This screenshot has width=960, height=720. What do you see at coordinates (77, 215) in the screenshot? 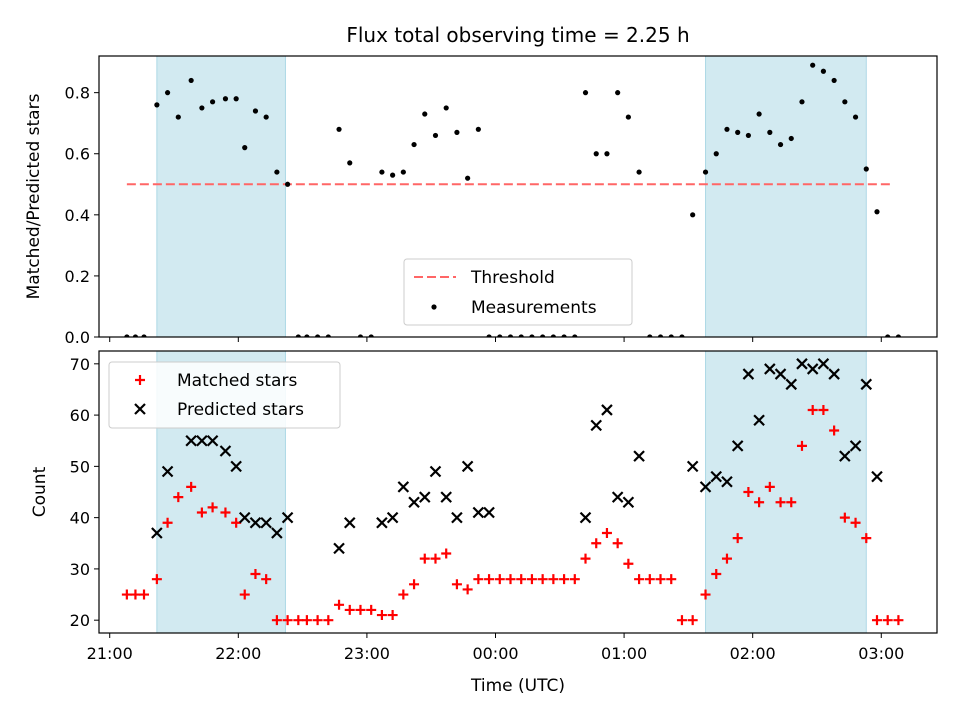
I see `y-tick-label: 0.4` at bounding box center [77, 215].